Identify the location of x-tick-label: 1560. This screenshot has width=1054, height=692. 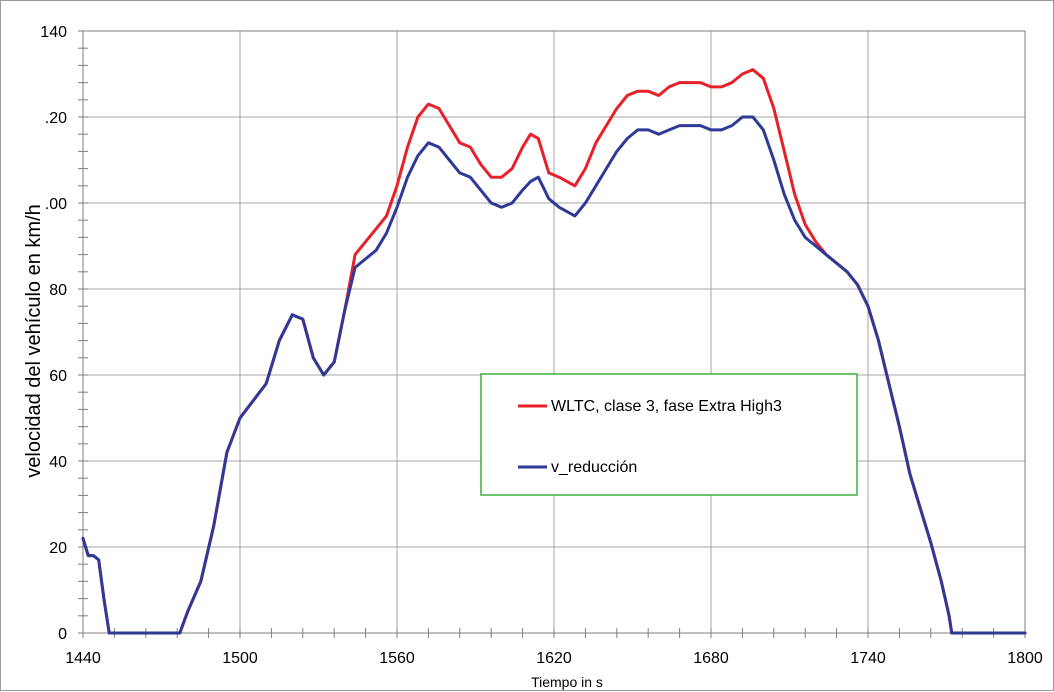
(397, 658).